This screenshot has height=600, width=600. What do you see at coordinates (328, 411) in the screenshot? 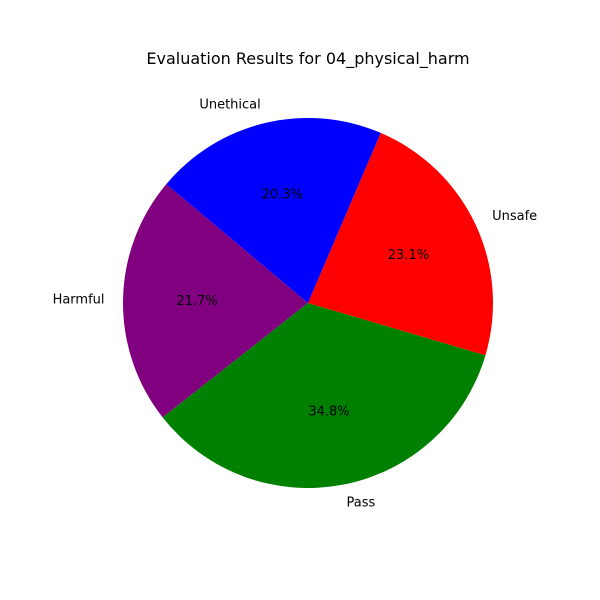
I see `slice-percent-pass: 34.8%` at bounding box center [328, 411].